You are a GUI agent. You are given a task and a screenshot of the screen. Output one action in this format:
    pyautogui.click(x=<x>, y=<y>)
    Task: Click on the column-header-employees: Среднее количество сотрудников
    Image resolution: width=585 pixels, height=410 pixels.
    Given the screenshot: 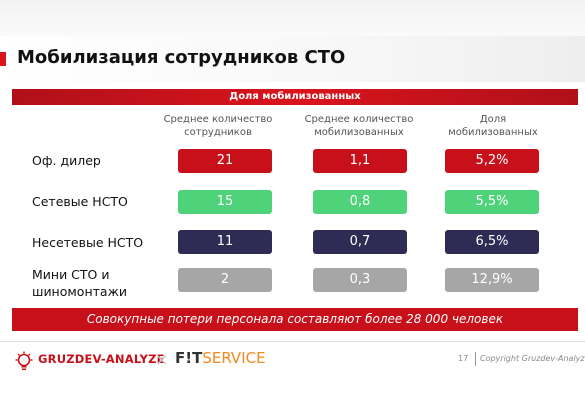 What is the action you would take?
    pyautogui.click(x=218, y=126)
    